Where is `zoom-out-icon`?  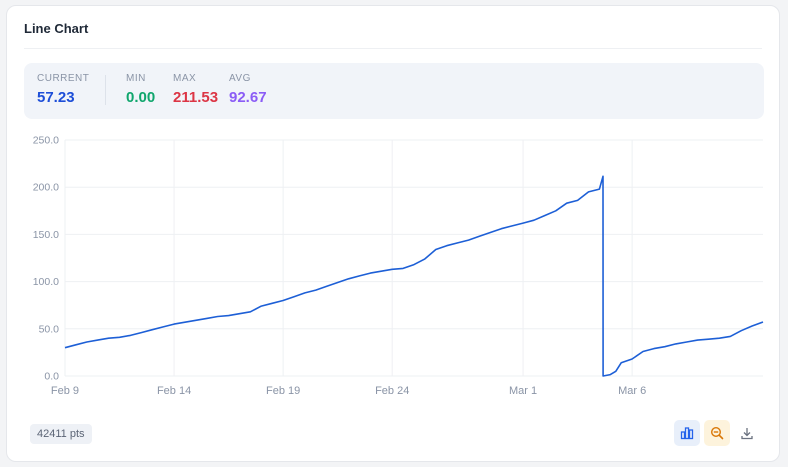 zoom-out-icon is located at coordinates (717, 433).